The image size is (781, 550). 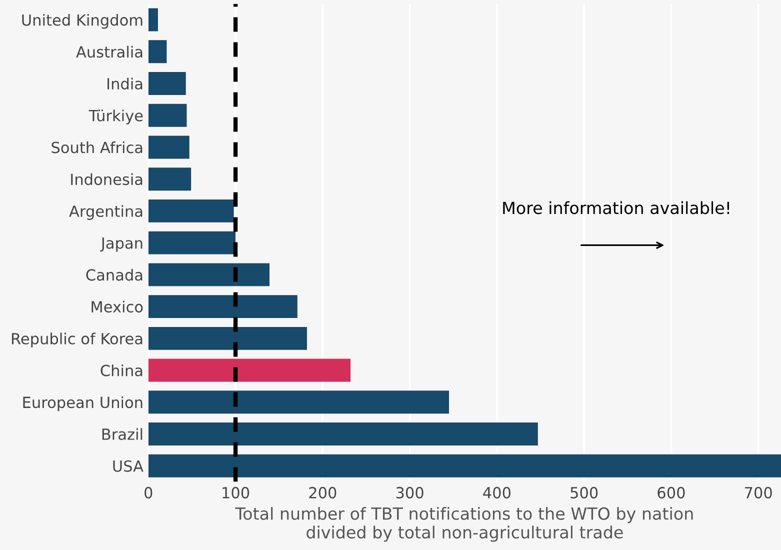 I want to click on y-tick-label: China, so click(x=121, y=370).